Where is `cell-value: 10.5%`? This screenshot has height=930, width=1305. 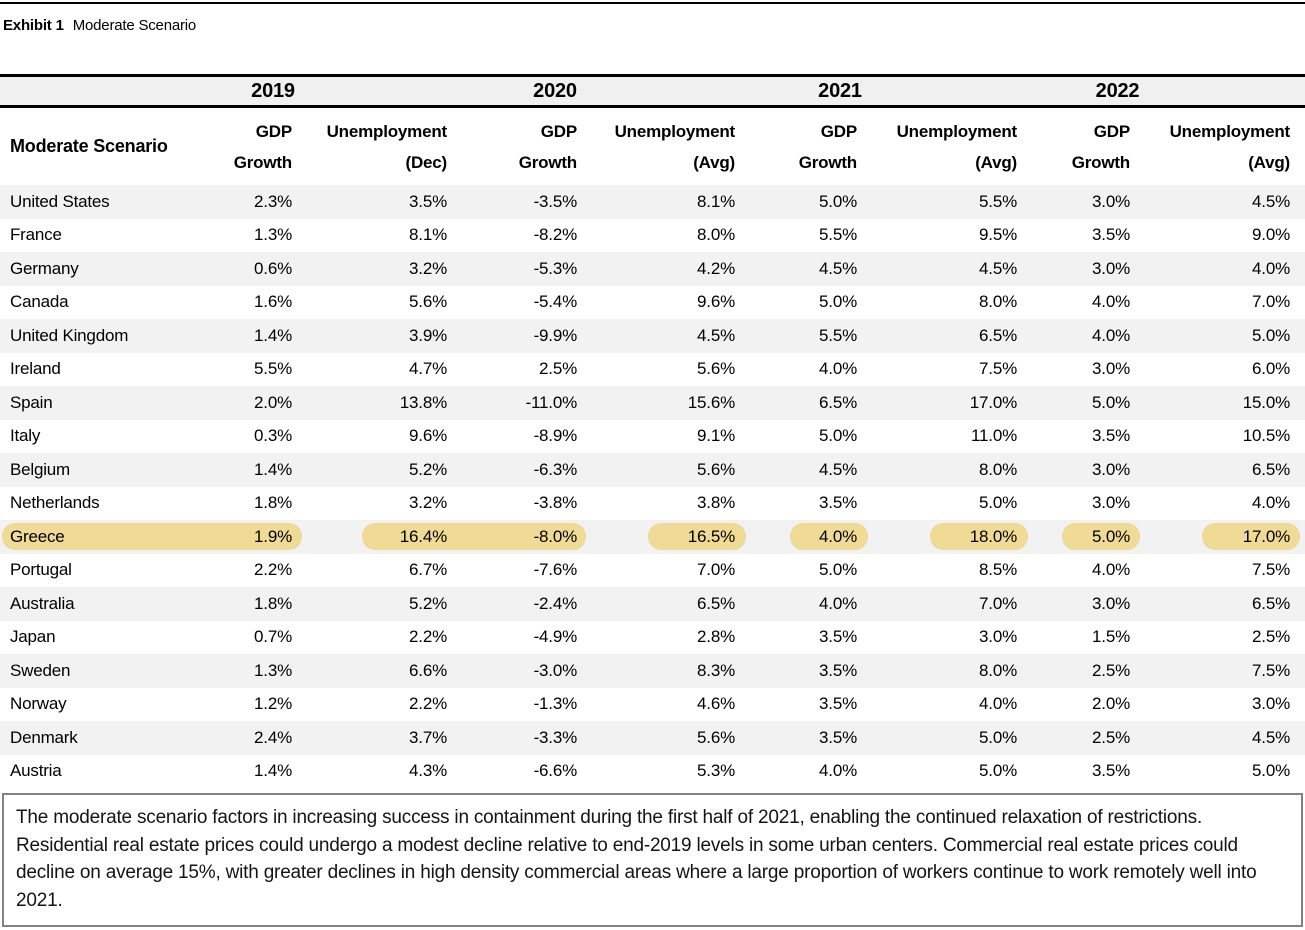
cell-value: 10.5% is located at coordinates (1266, 436).